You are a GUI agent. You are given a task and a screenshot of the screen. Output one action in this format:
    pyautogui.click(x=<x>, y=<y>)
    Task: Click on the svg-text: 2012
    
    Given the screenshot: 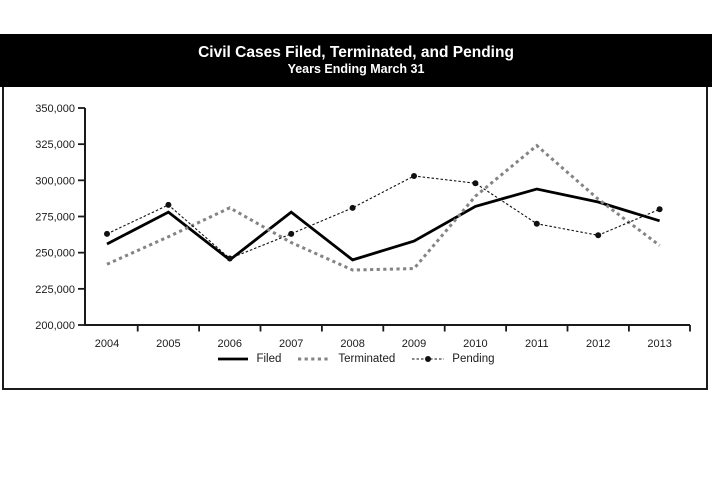 What is the action you would take?
    pyautogui.click(x=598, y=344)
    